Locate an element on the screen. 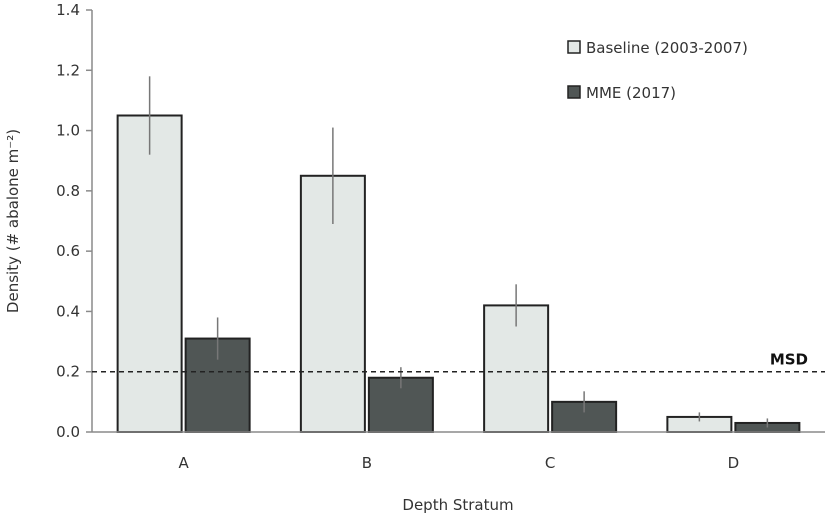 The image size is (825, 517). x-tick-label: C is located at coordinates (550, 463).